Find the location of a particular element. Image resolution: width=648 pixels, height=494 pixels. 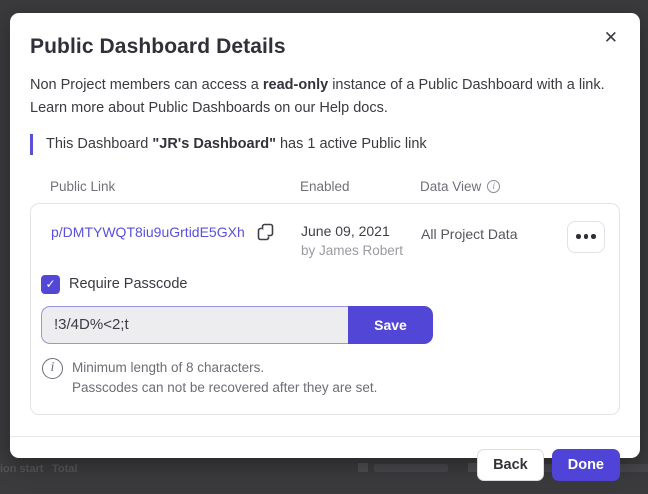

note-part1: This Dashboard is located at coordinates (99, 144).